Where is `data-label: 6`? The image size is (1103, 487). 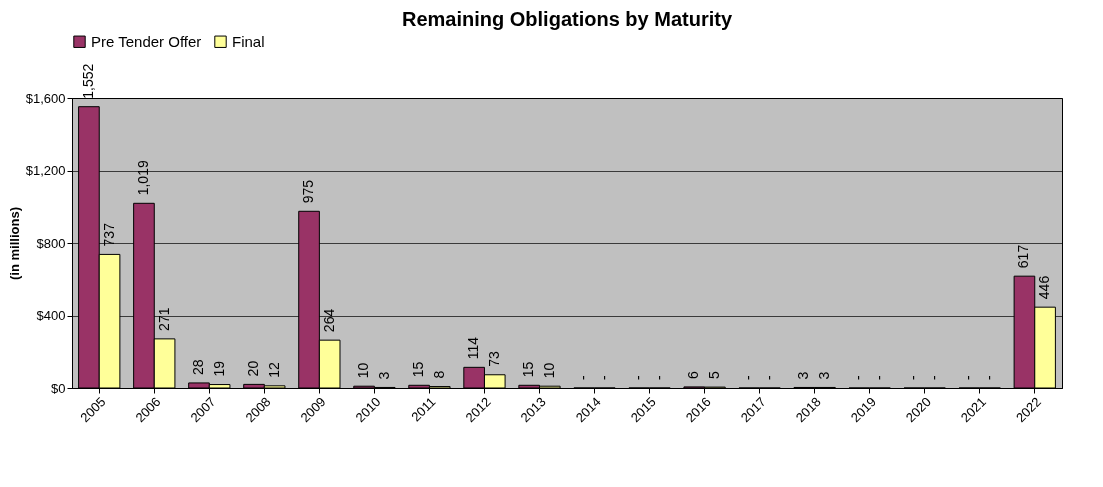 data-label: 6 is located at coordinates (693, 374).